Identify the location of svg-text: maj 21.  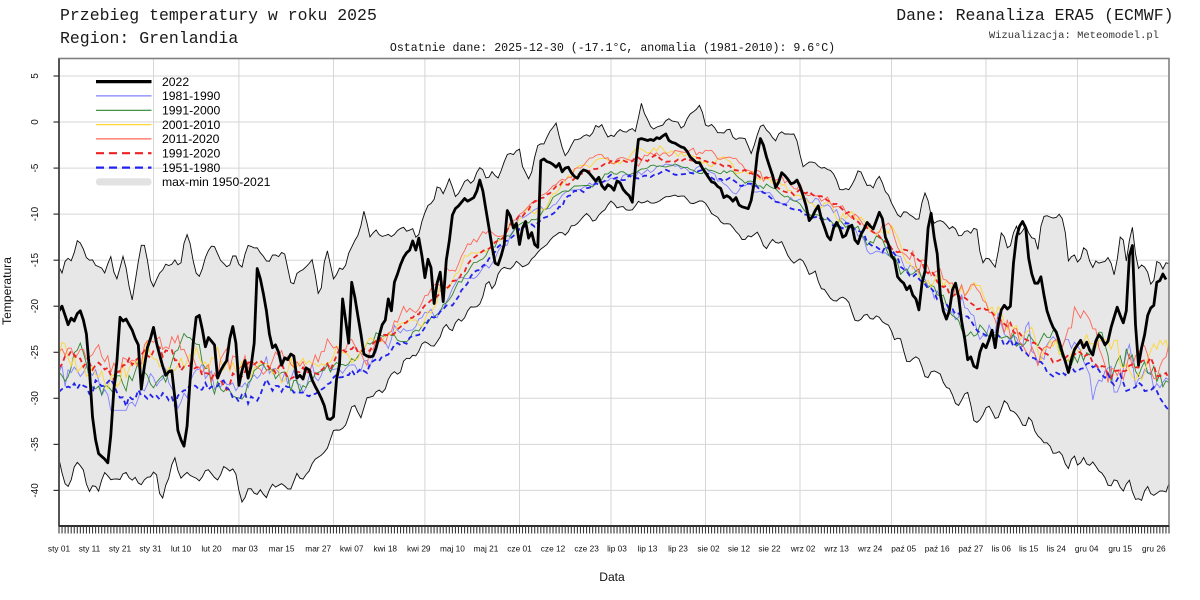
(485, 549).